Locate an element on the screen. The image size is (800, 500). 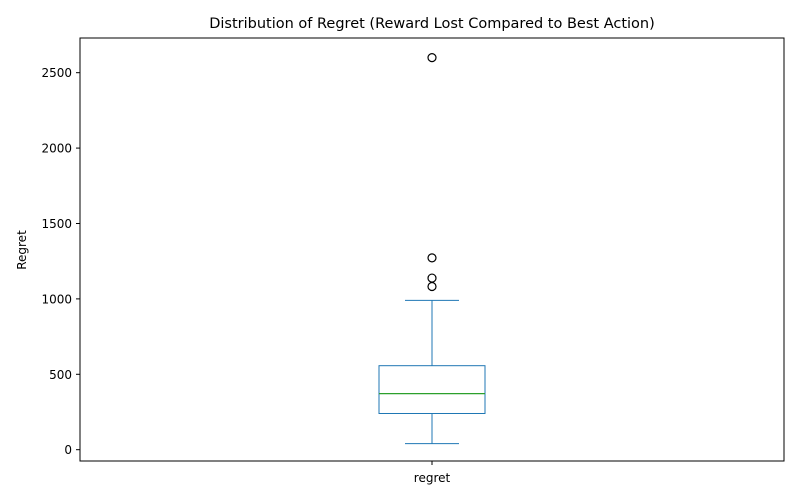
y-axis-label: Regret is located at coordinates (22, 250).